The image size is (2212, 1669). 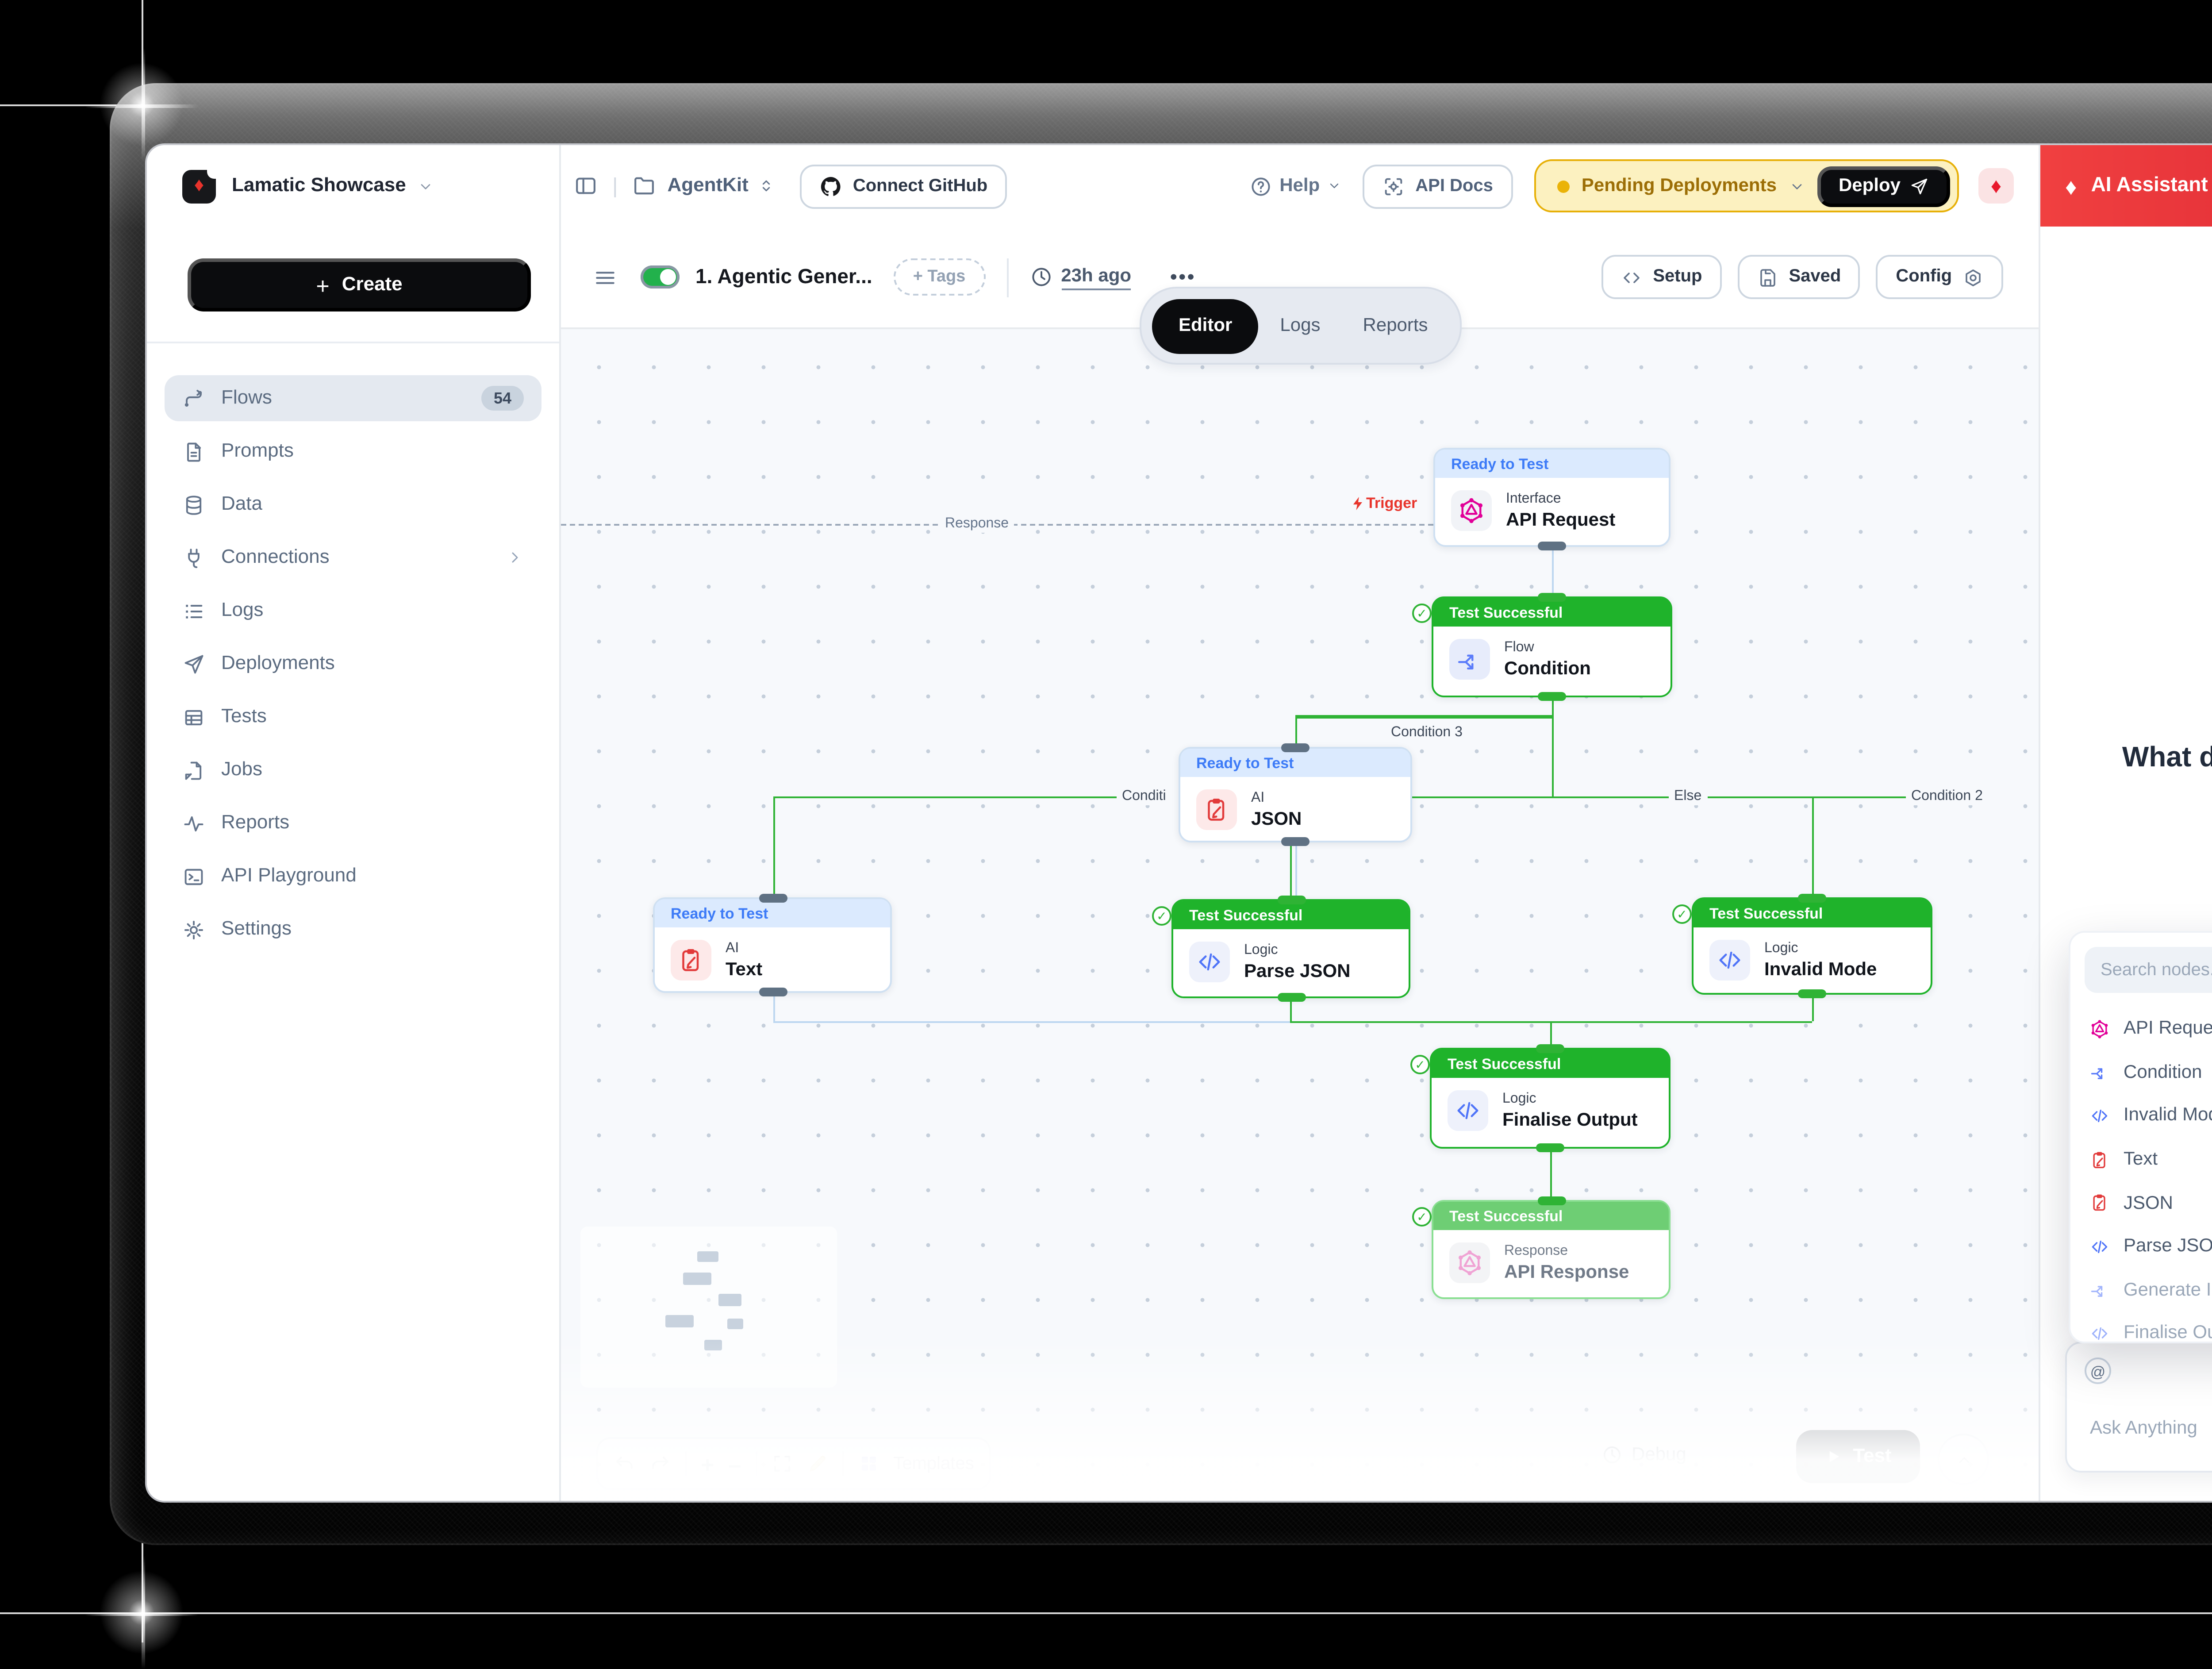 I want to click on ask-anything-placeholder: Ask Anything, so click(x=2144, y=1428).